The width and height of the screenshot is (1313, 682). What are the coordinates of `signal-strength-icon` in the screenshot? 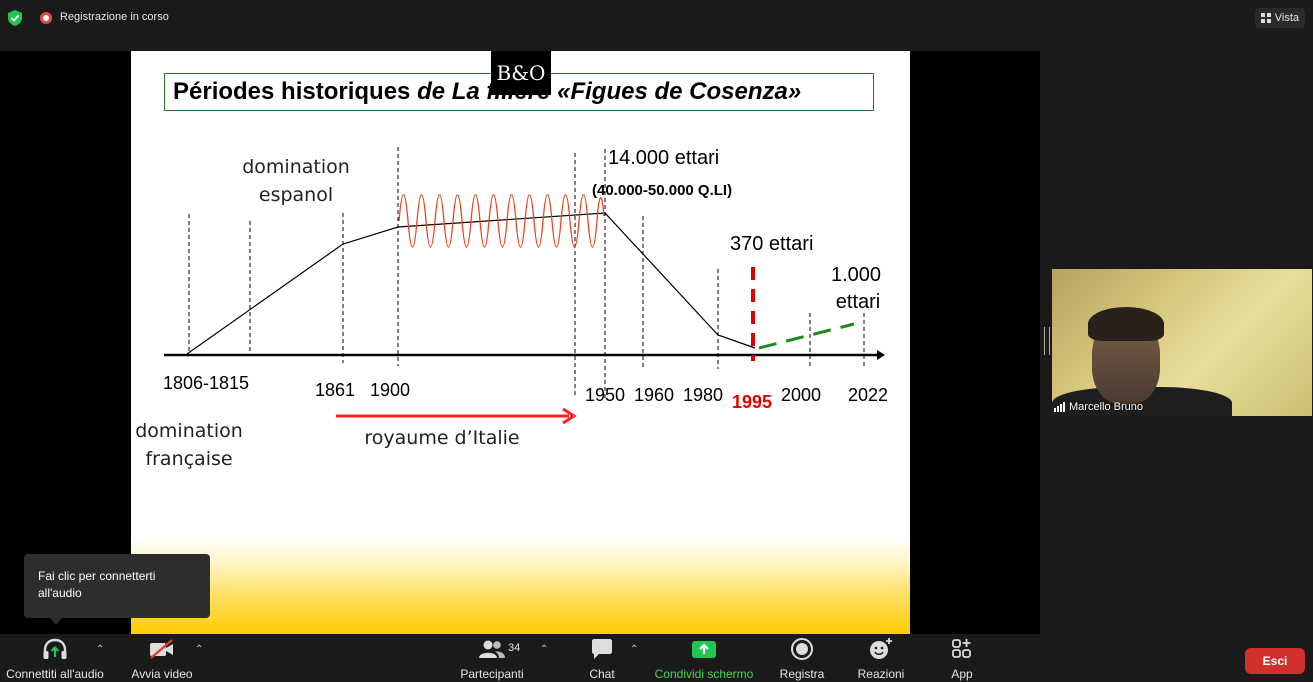 It's located at (1059, 407).